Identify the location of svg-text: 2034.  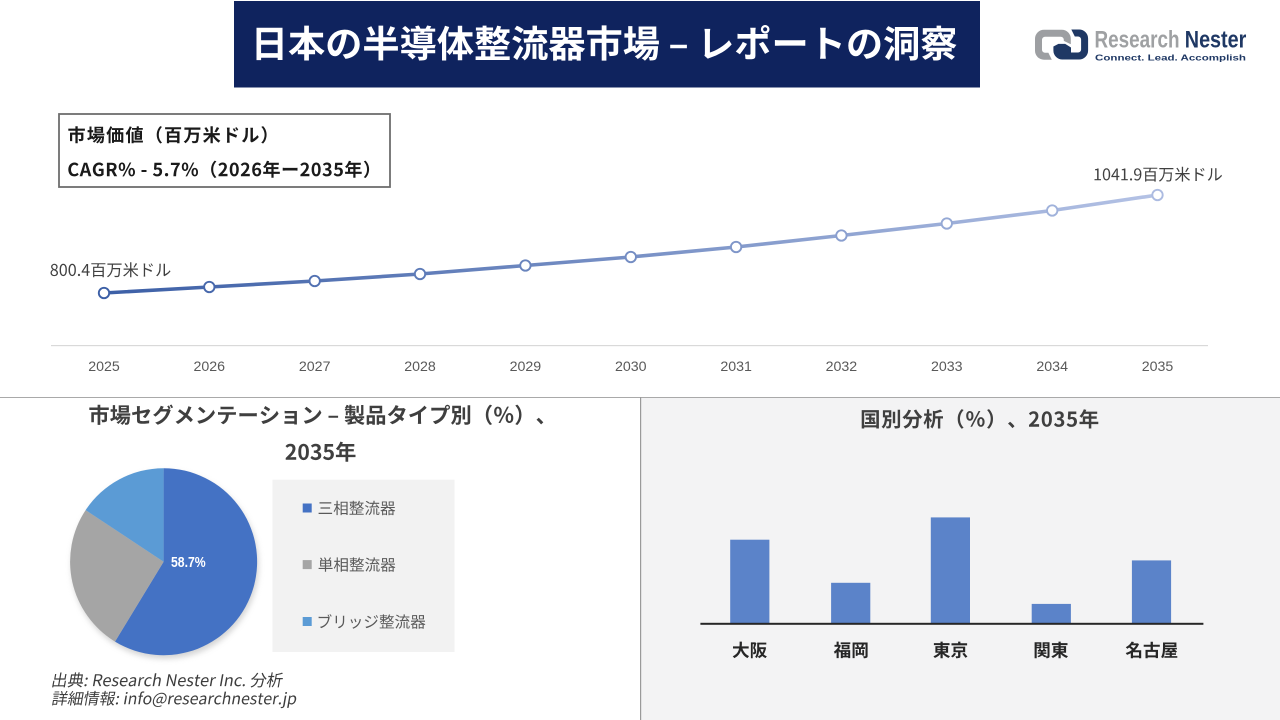
(1052, 367).